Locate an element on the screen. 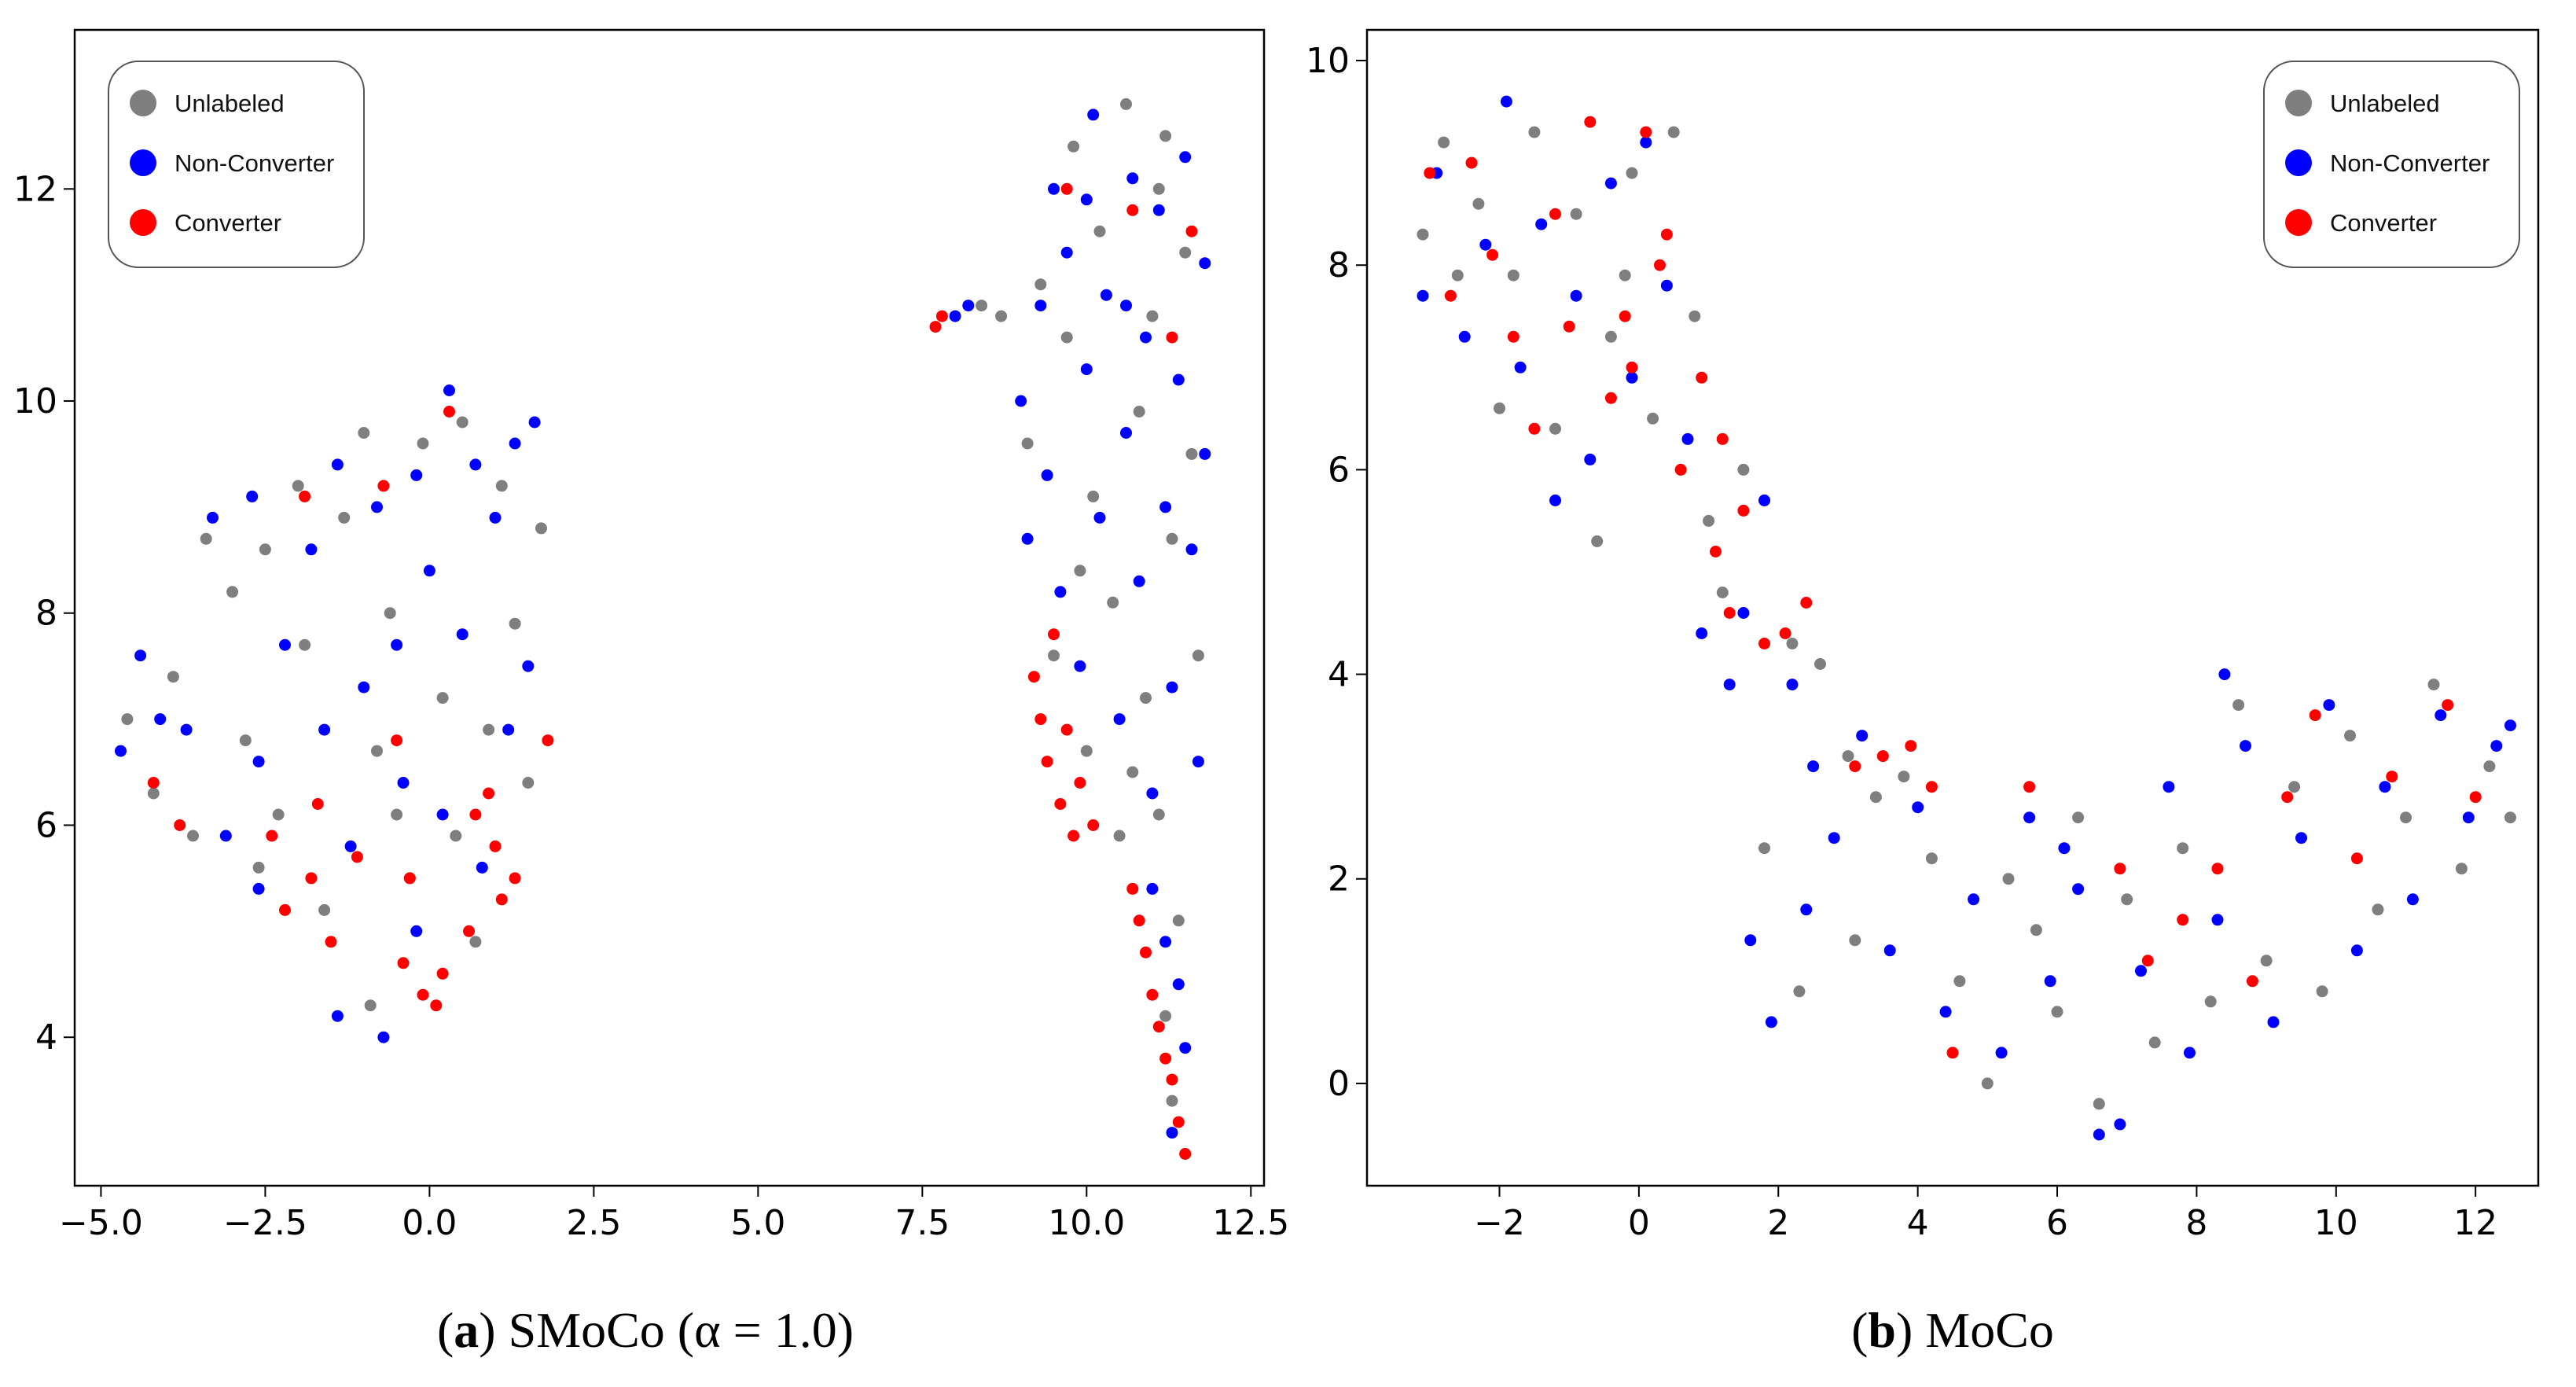  y-tick-label: 12 is located at coordinates (35, 189).